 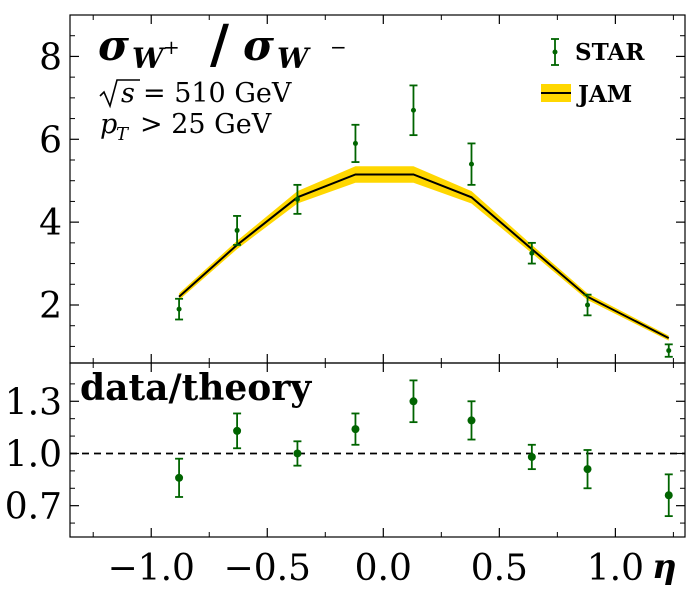 What do you see at coordinates (664, 567) in the screenshot?
I see `x-axis-label: η` at bounding box center [664, 567].